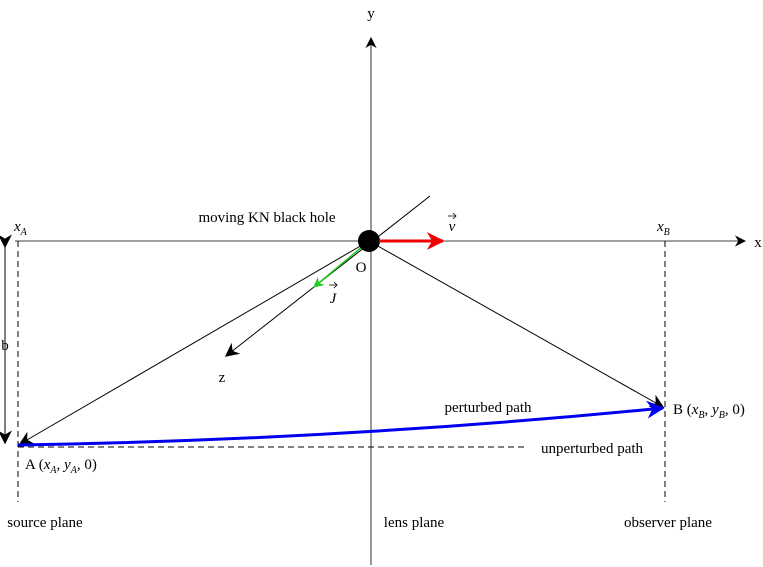 The height and width of the screenshot is (567, 763). I want to click on x-b-label: xB, so click(663, 228).